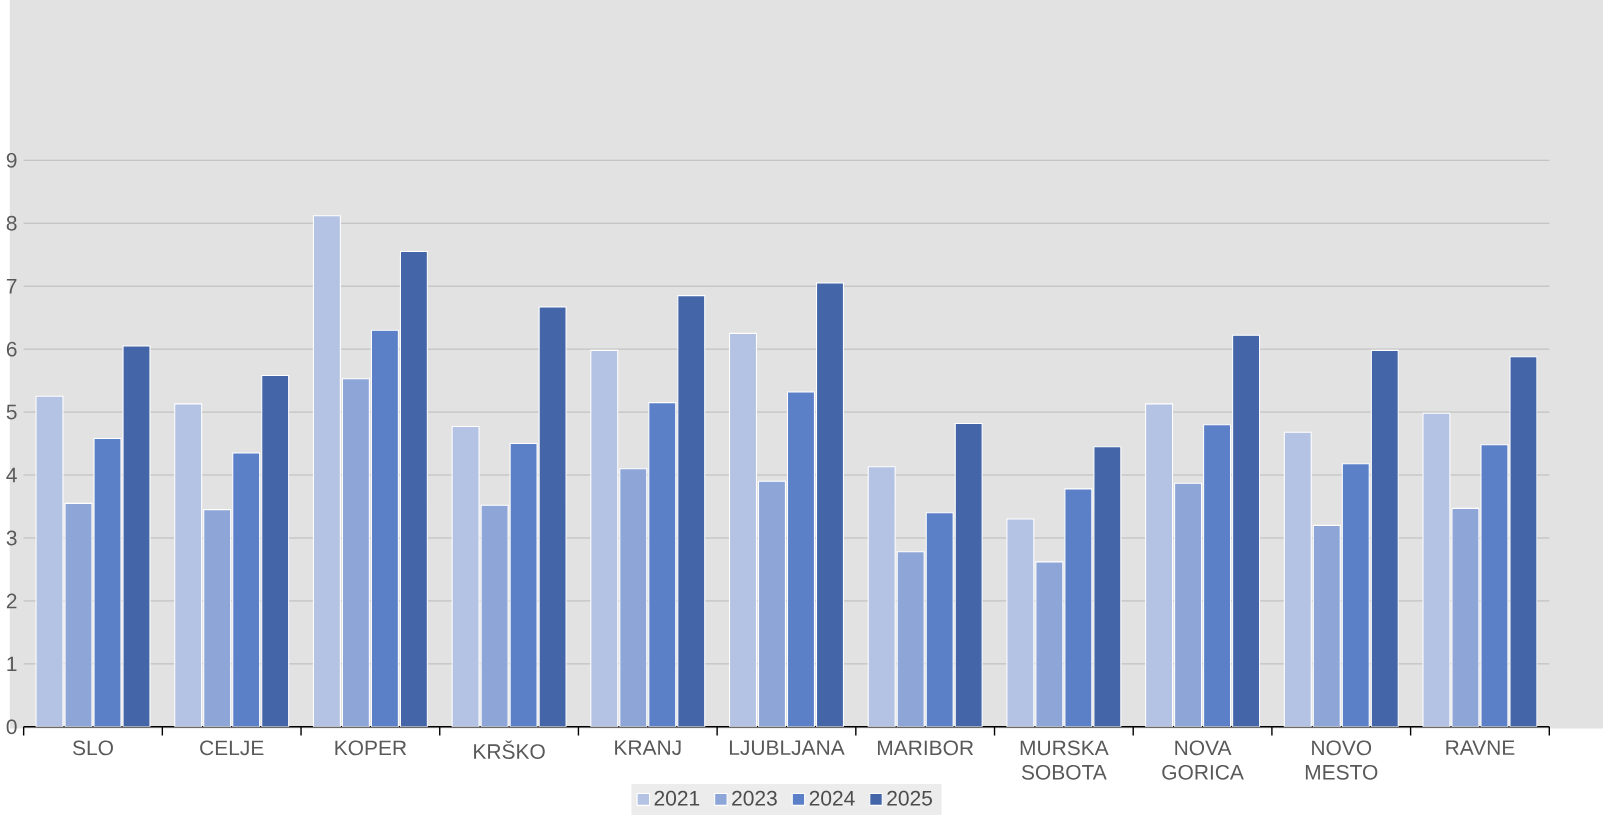 The image size is (1603, 815). What do you see at coordinates (11, 727) in the screenshot?
I see `y-tick-label: 0` at bounding box center [11, 727].